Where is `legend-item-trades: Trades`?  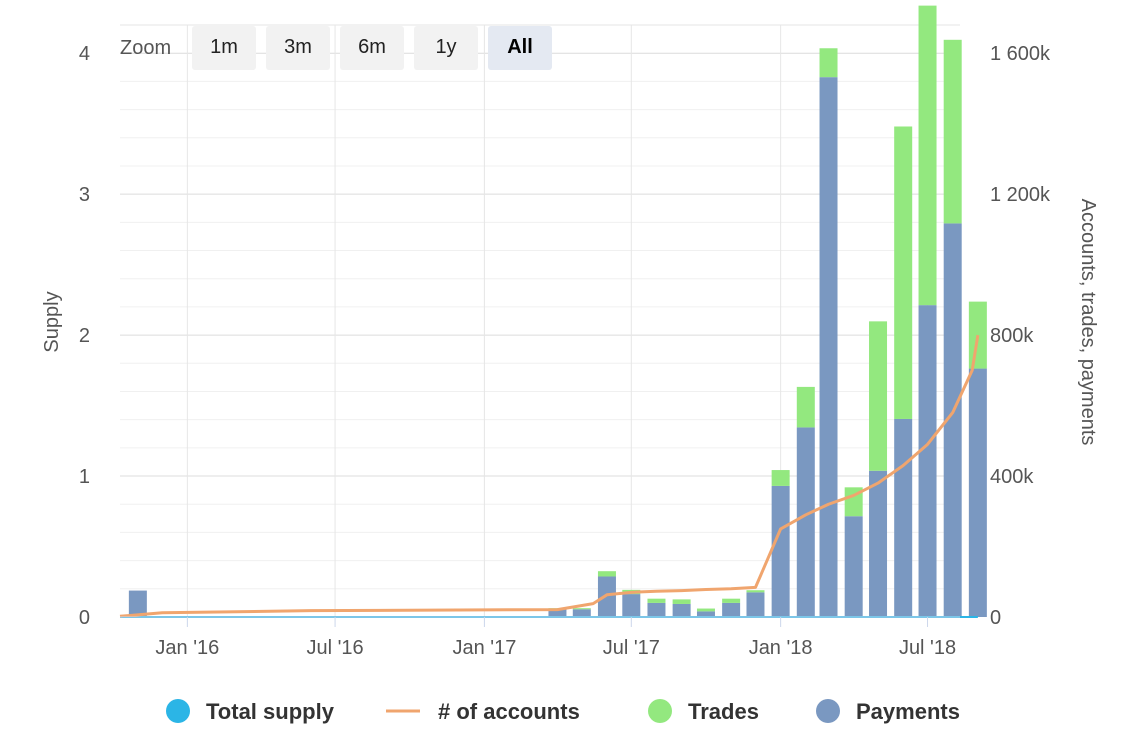 legend-item-trades: Trades is located at coordinates (703, 711).